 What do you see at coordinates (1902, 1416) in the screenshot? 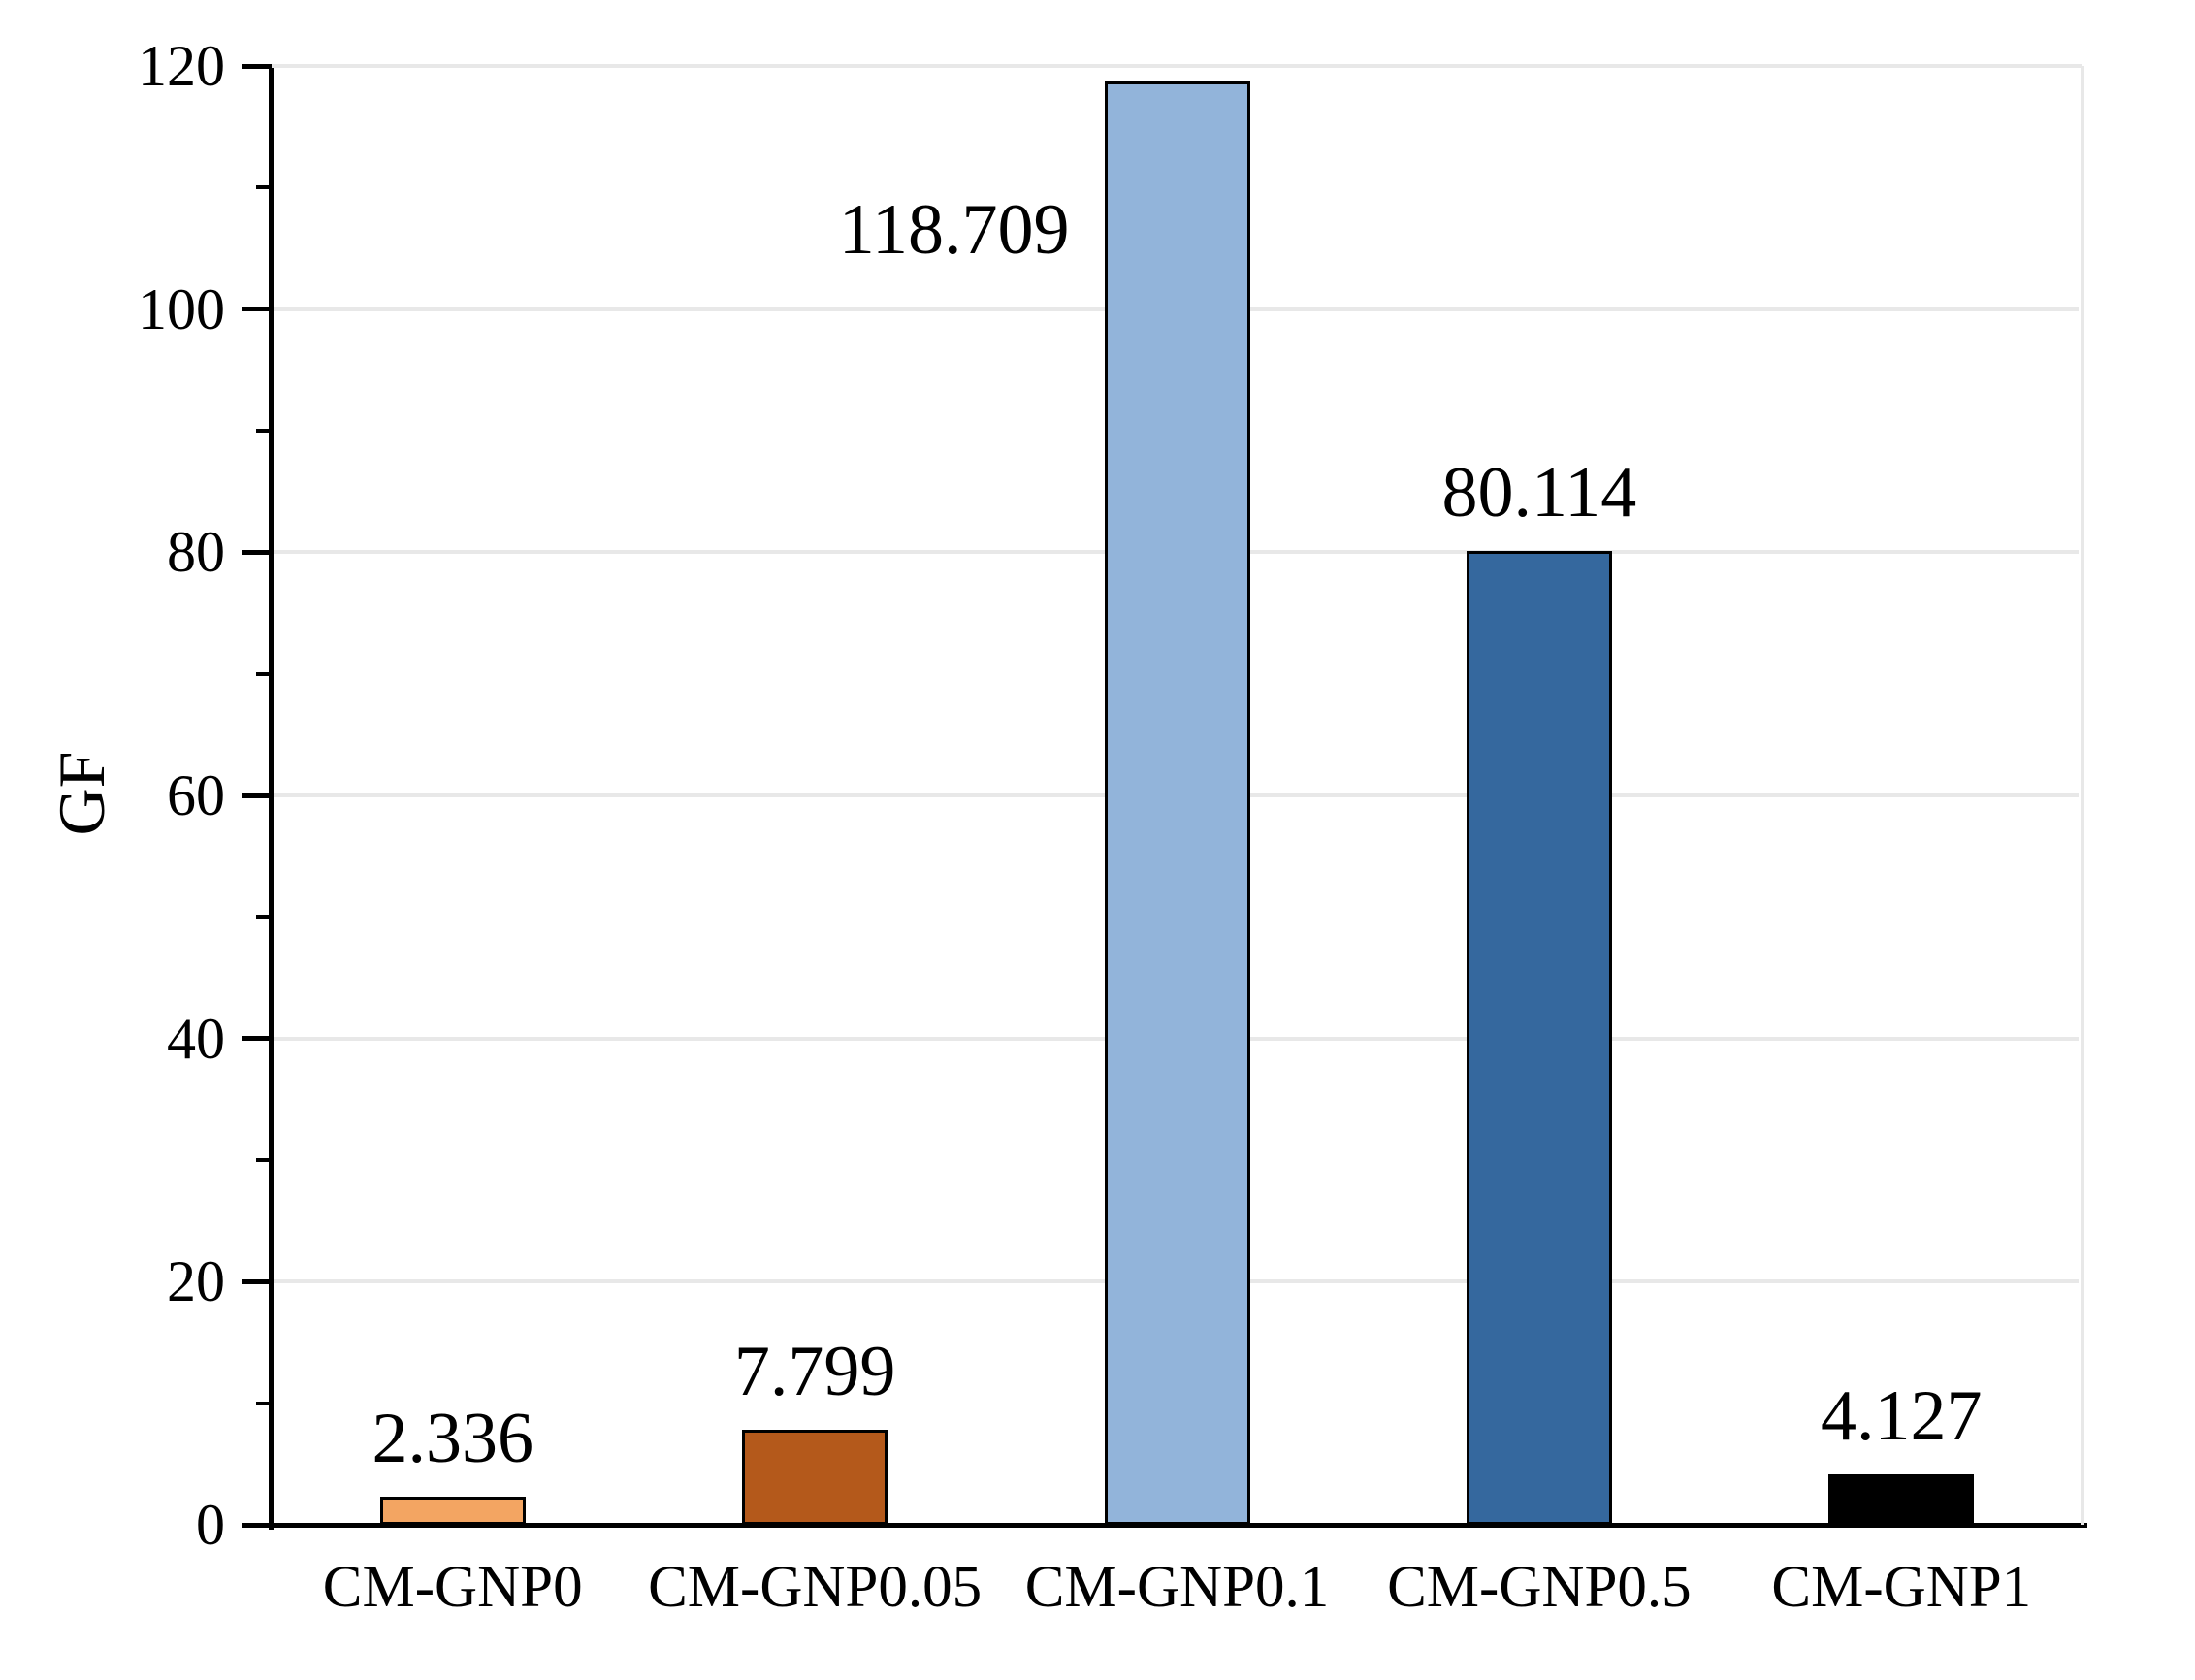
I see `bar-value-label: 4.127` at bounding box center [1902, 1416].